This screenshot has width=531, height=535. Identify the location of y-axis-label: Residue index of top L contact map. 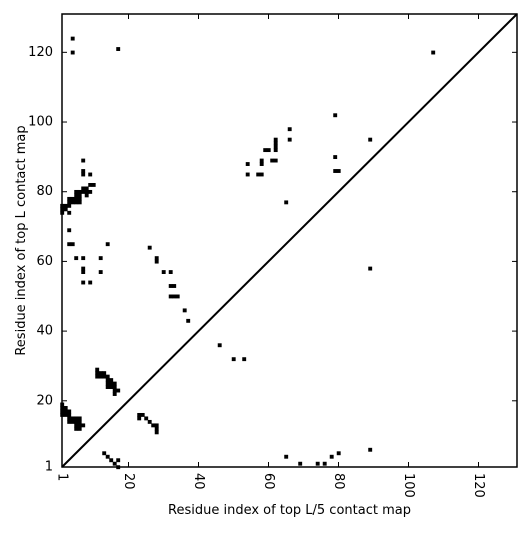
(21, 240).